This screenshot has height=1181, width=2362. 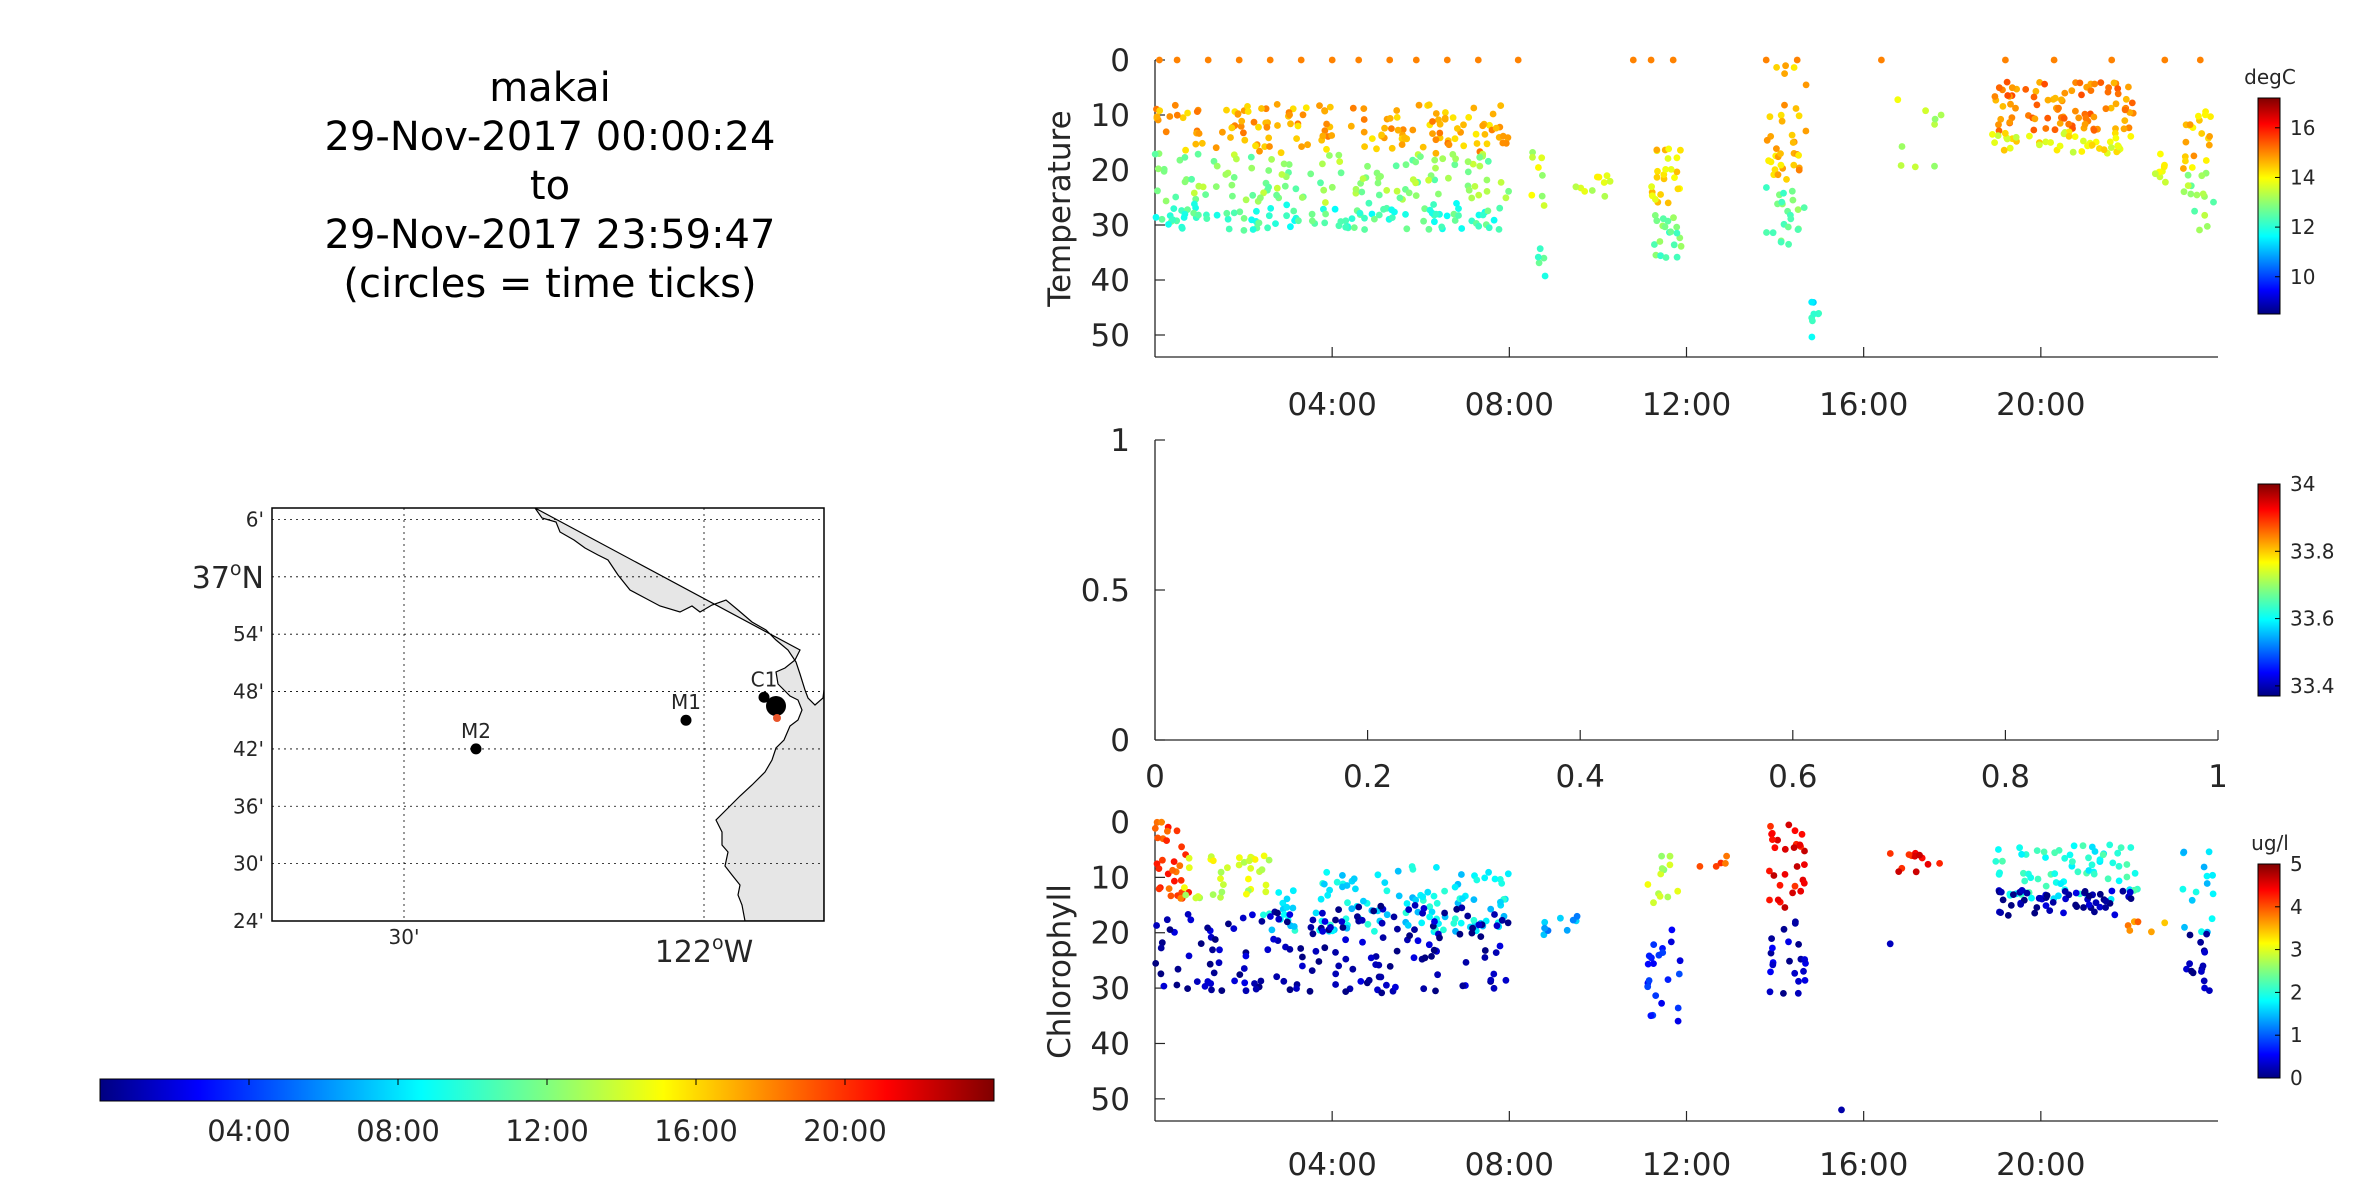 I want to click on start-time: 29-Nov-2017 00:00:24, so click(x=550, y=137).